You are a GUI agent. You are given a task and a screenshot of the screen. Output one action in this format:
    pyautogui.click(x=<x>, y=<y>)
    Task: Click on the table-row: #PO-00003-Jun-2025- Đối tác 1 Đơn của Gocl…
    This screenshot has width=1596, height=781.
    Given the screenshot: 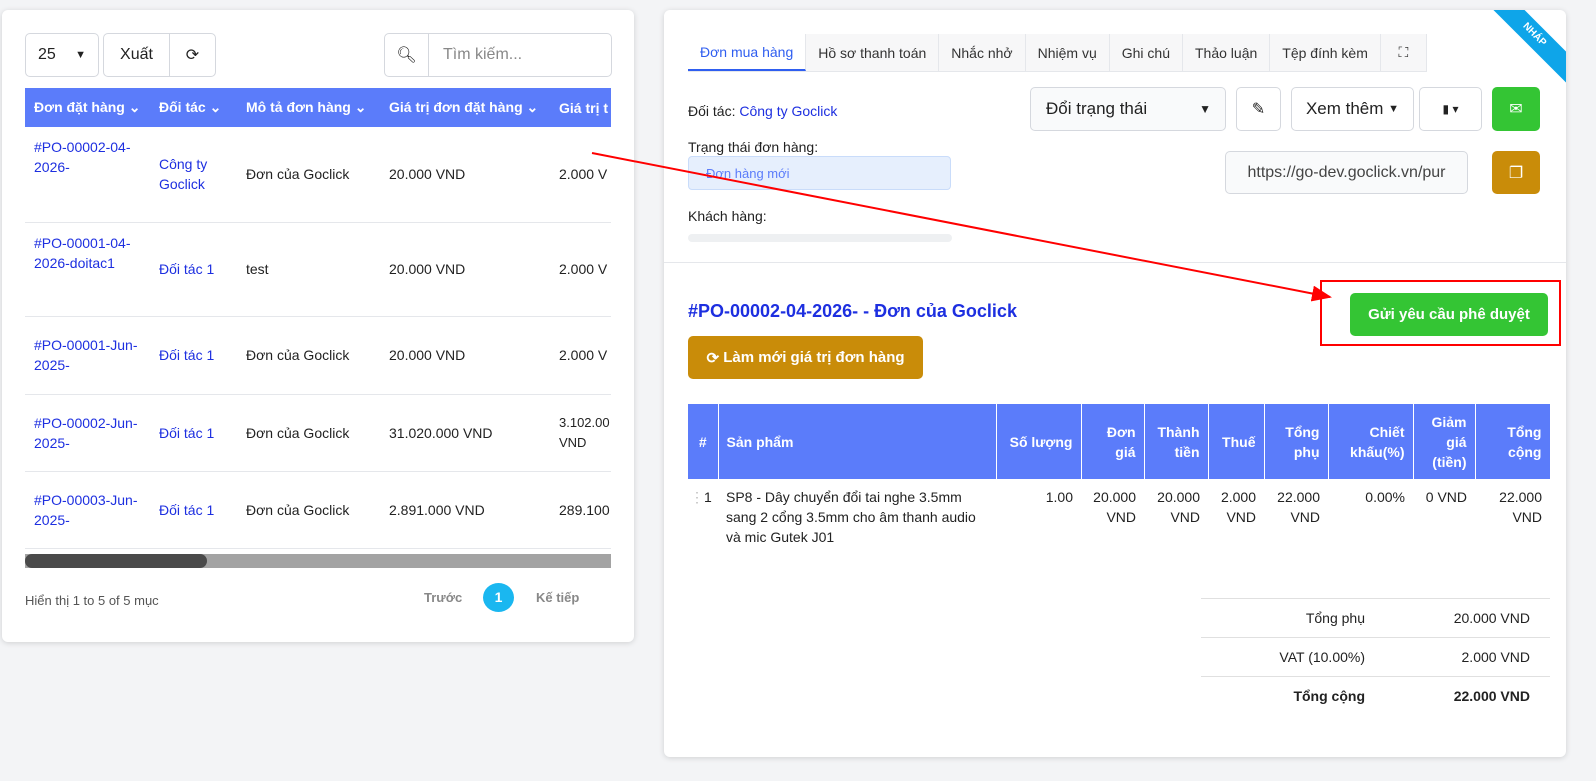 What is the action you would take?
    pyautogui.click(x=318, y=510)
    